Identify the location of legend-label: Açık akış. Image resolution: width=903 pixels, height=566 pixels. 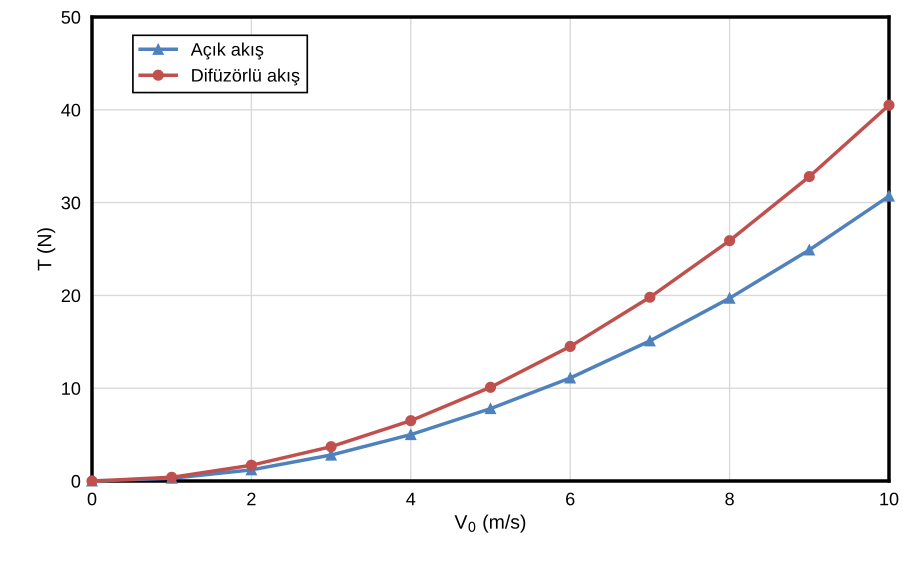
(227, 51).